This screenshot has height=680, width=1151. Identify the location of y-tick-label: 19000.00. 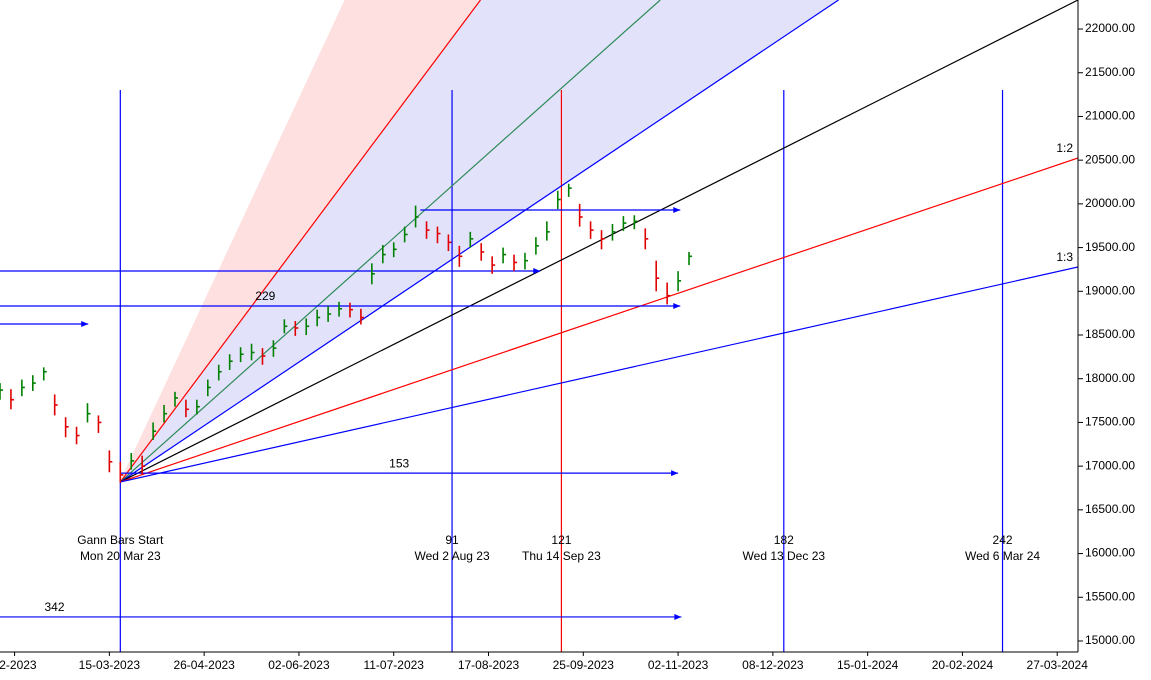
(1110, 290).